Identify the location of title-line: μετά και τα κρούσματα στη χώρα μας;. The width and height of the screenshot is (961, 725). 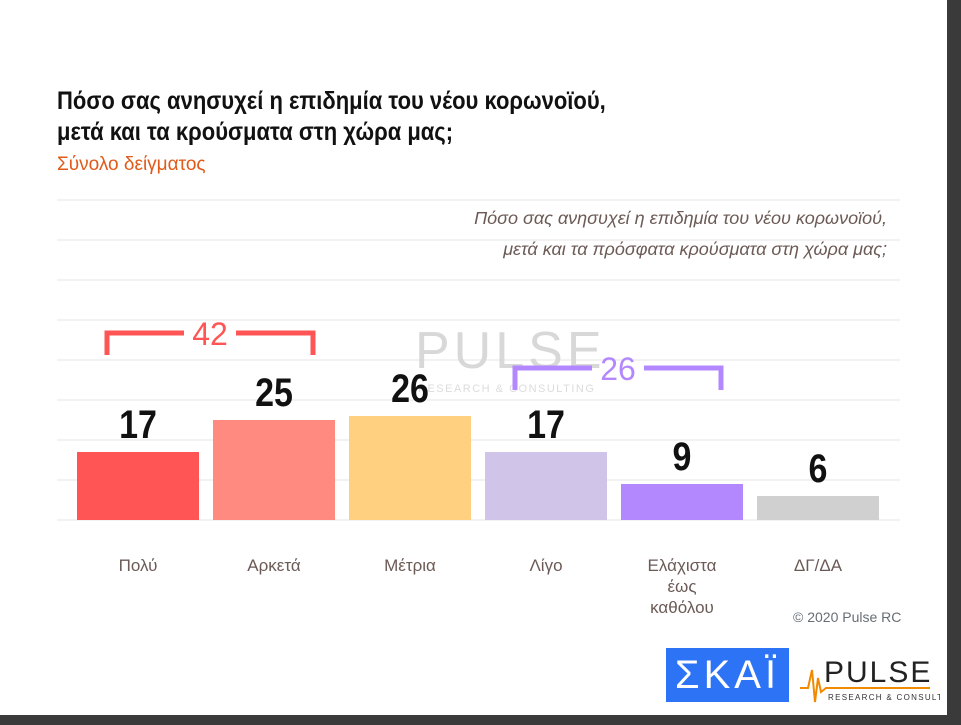
(255, 132).